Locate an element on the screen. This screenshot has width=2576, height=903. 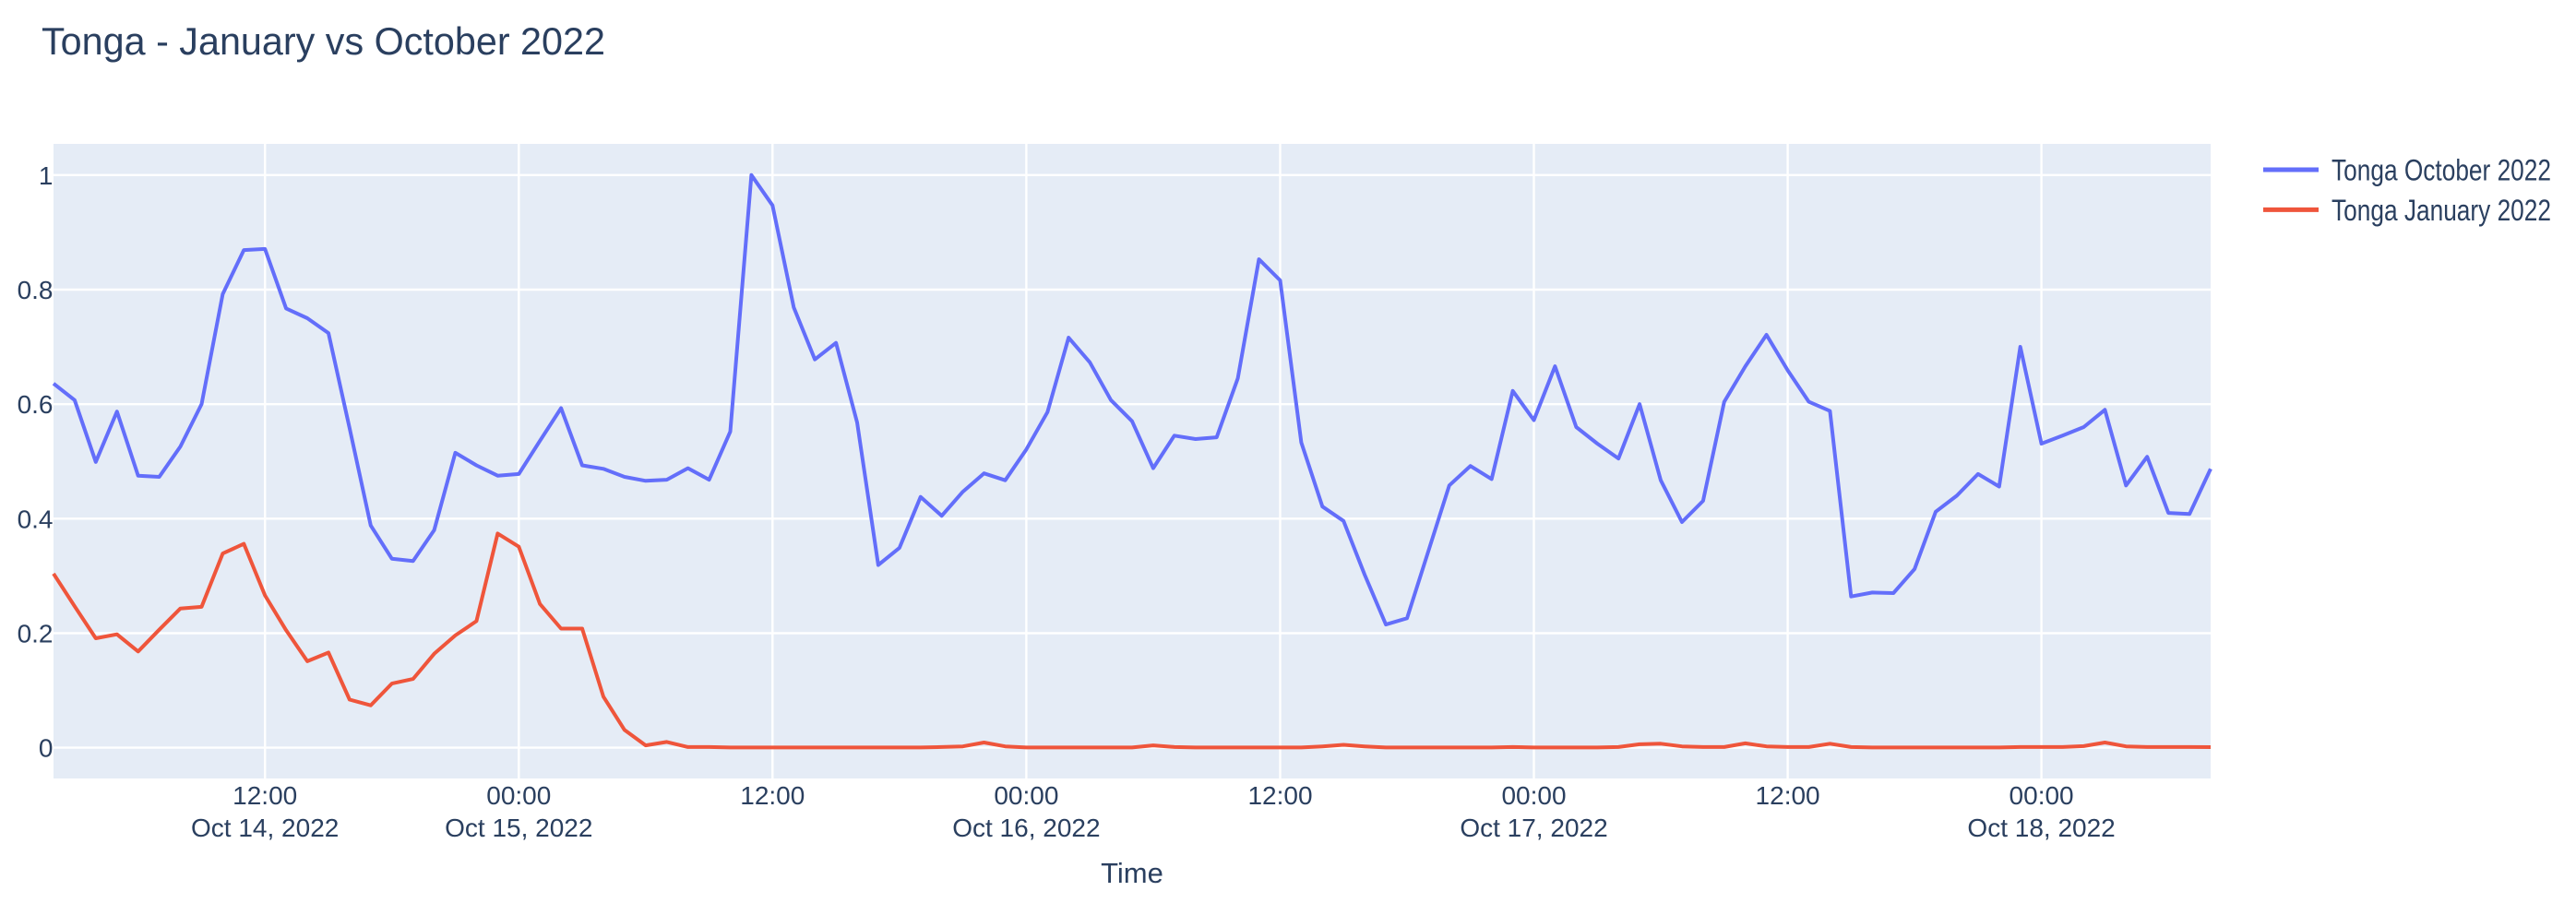
svg-text: Oct 14, 2022 is located at coordinates (265, 828).